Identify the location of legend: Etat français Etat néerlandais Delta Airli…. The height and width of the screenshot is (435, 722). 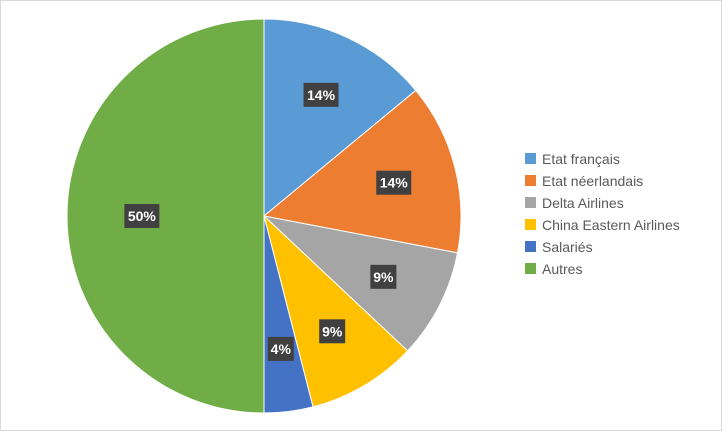
(602, 214).